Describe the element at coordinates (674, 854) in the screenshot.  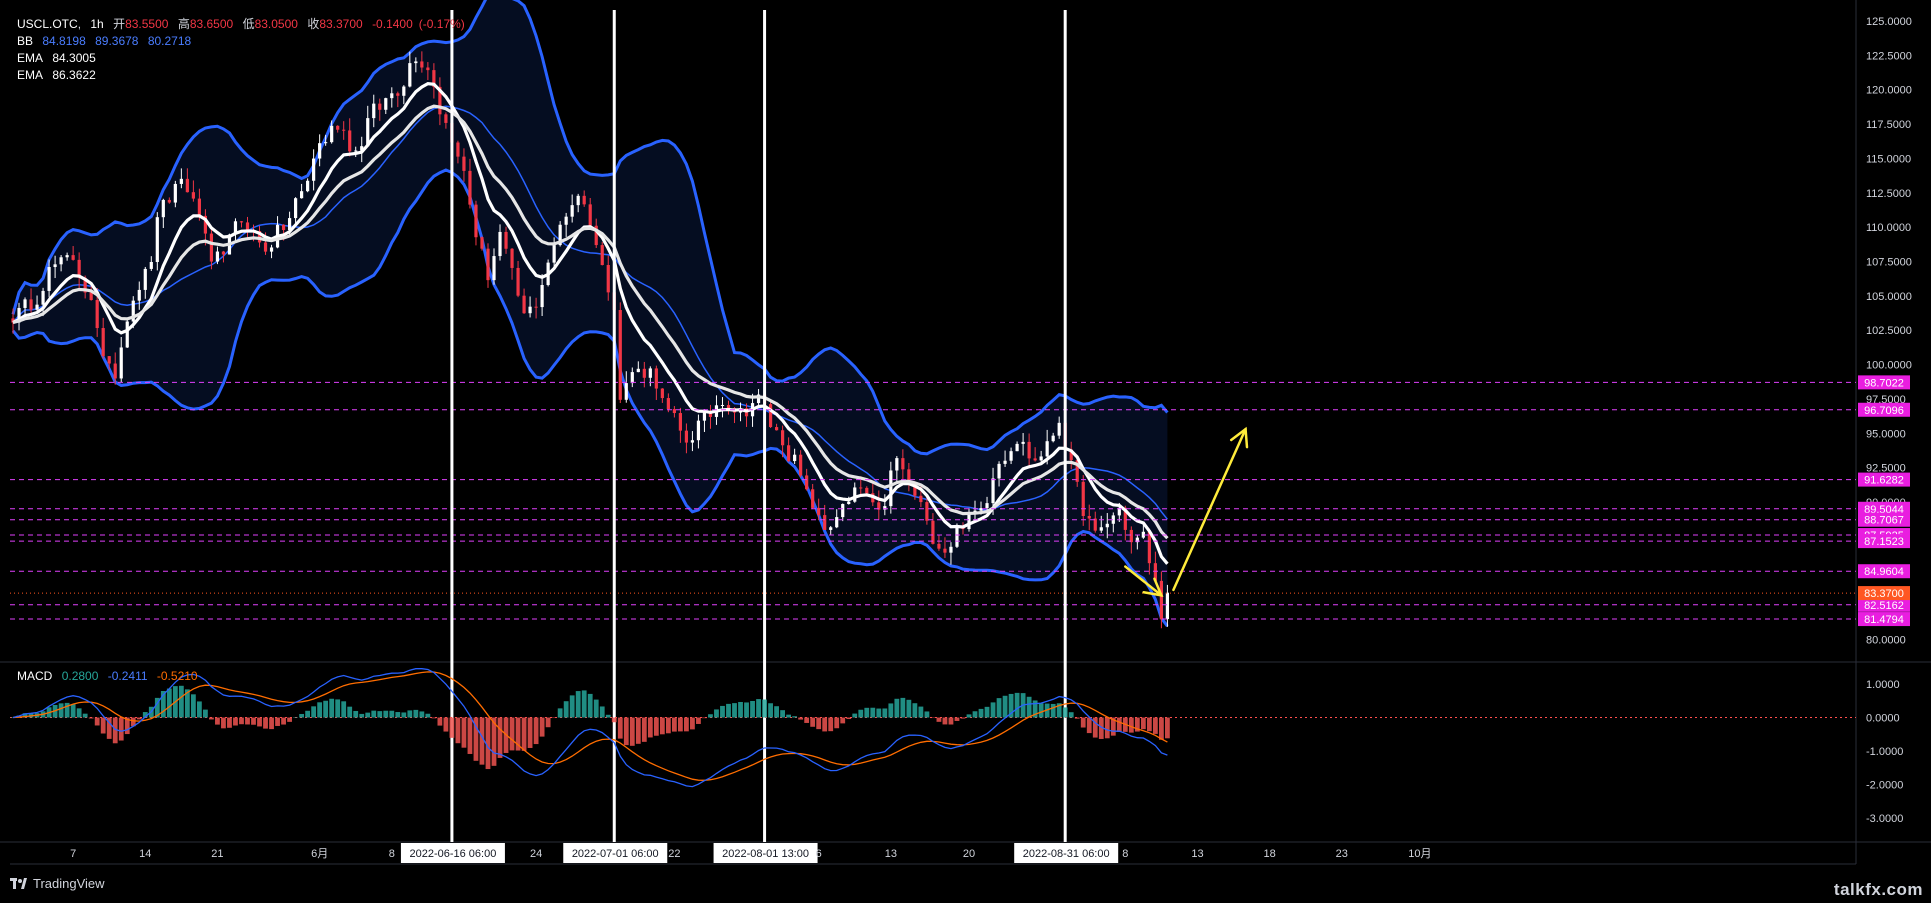
I see `time-tick-label: 22` at that location.